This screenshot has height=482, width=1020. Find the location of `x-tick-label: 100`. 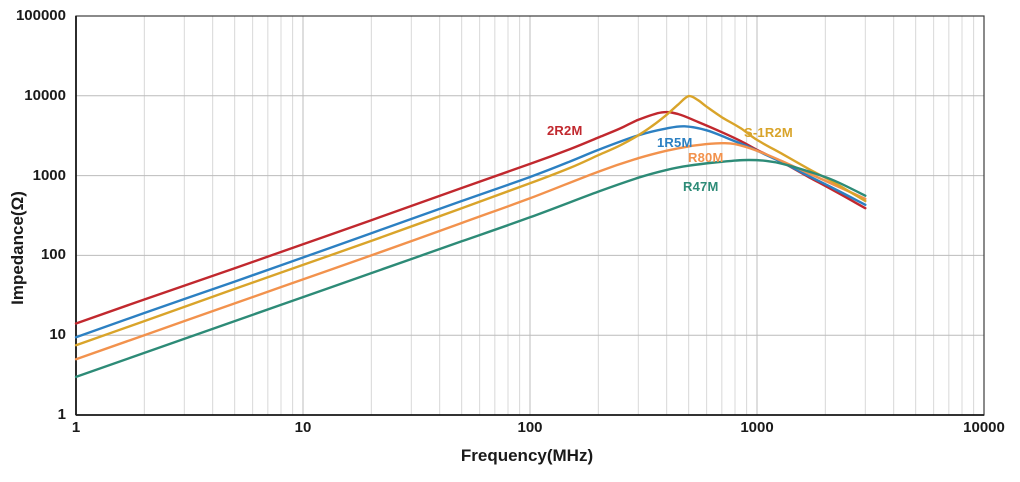

x-tick-label: 100 is located at coordinates (530, 427).